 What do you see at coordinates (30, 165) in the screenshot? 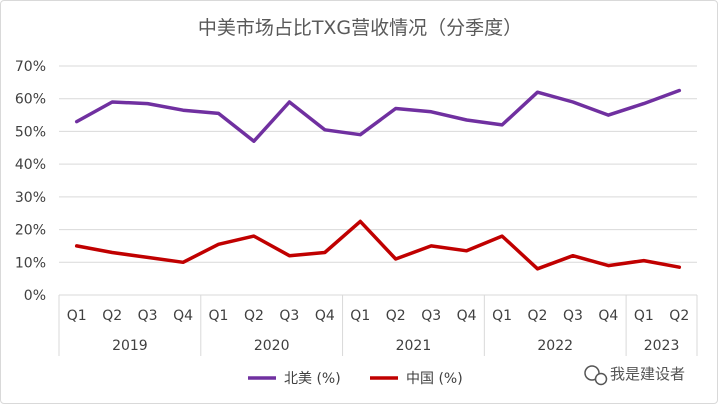
I see `y-tick-label: 40%` at bounding box center [30, 165].